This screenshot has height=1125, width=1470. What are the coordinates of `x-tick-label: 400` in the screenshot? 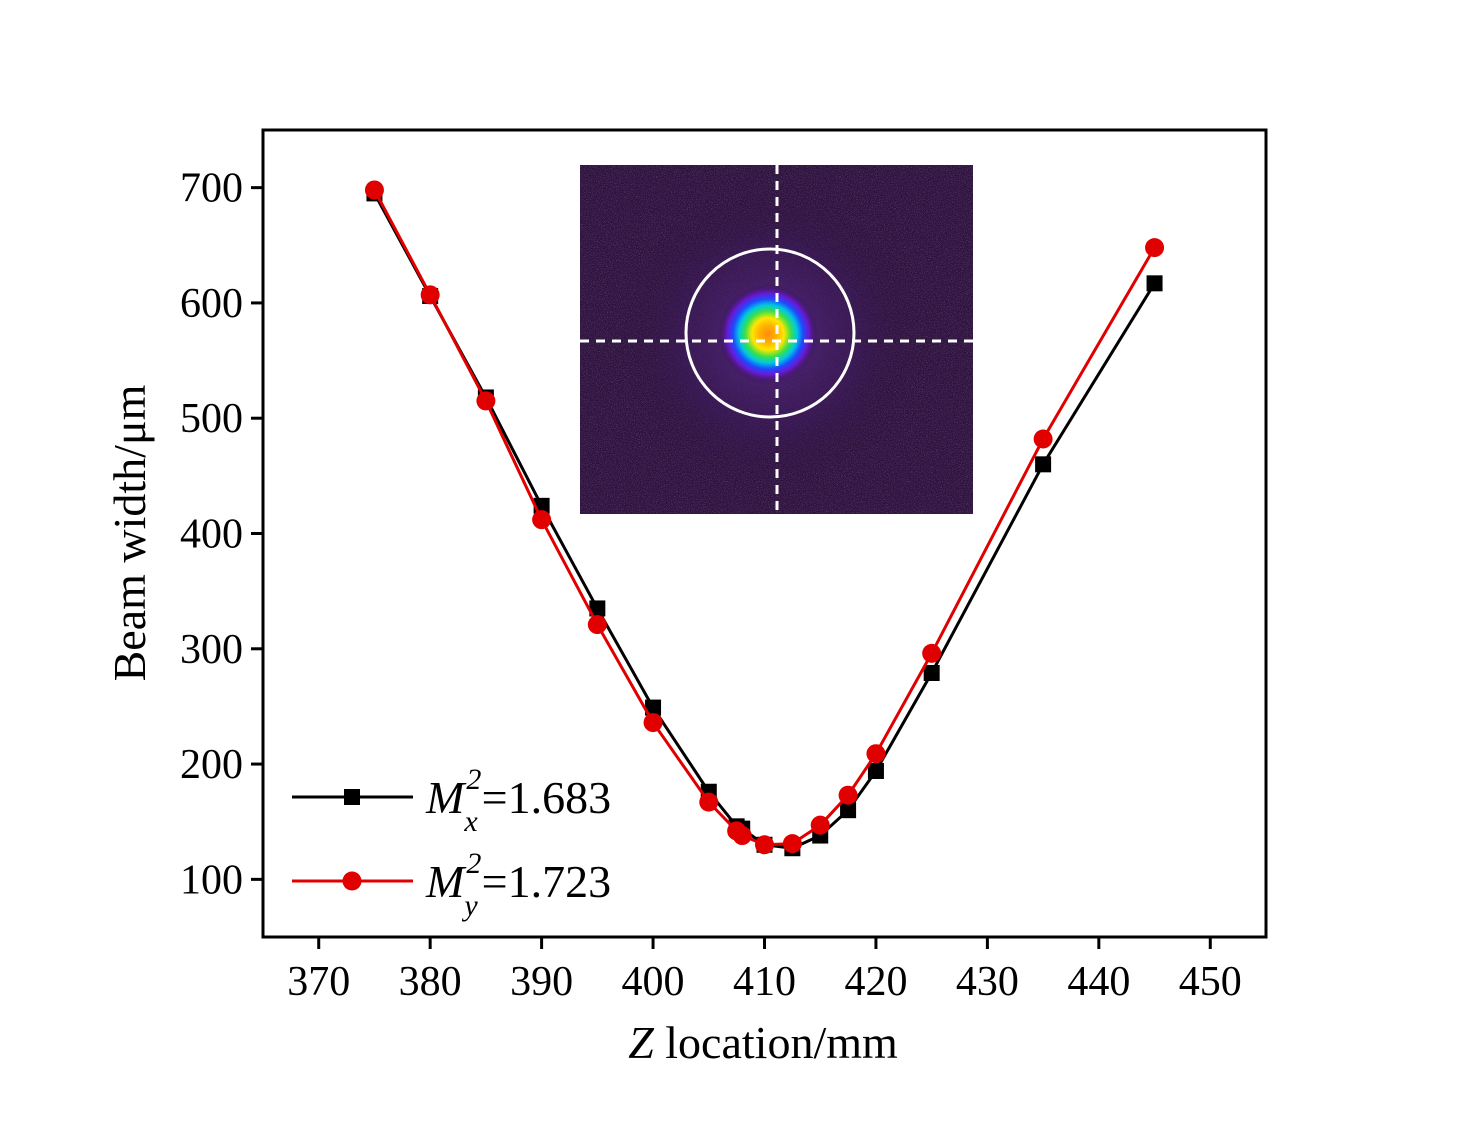 It's located at (653, 982).